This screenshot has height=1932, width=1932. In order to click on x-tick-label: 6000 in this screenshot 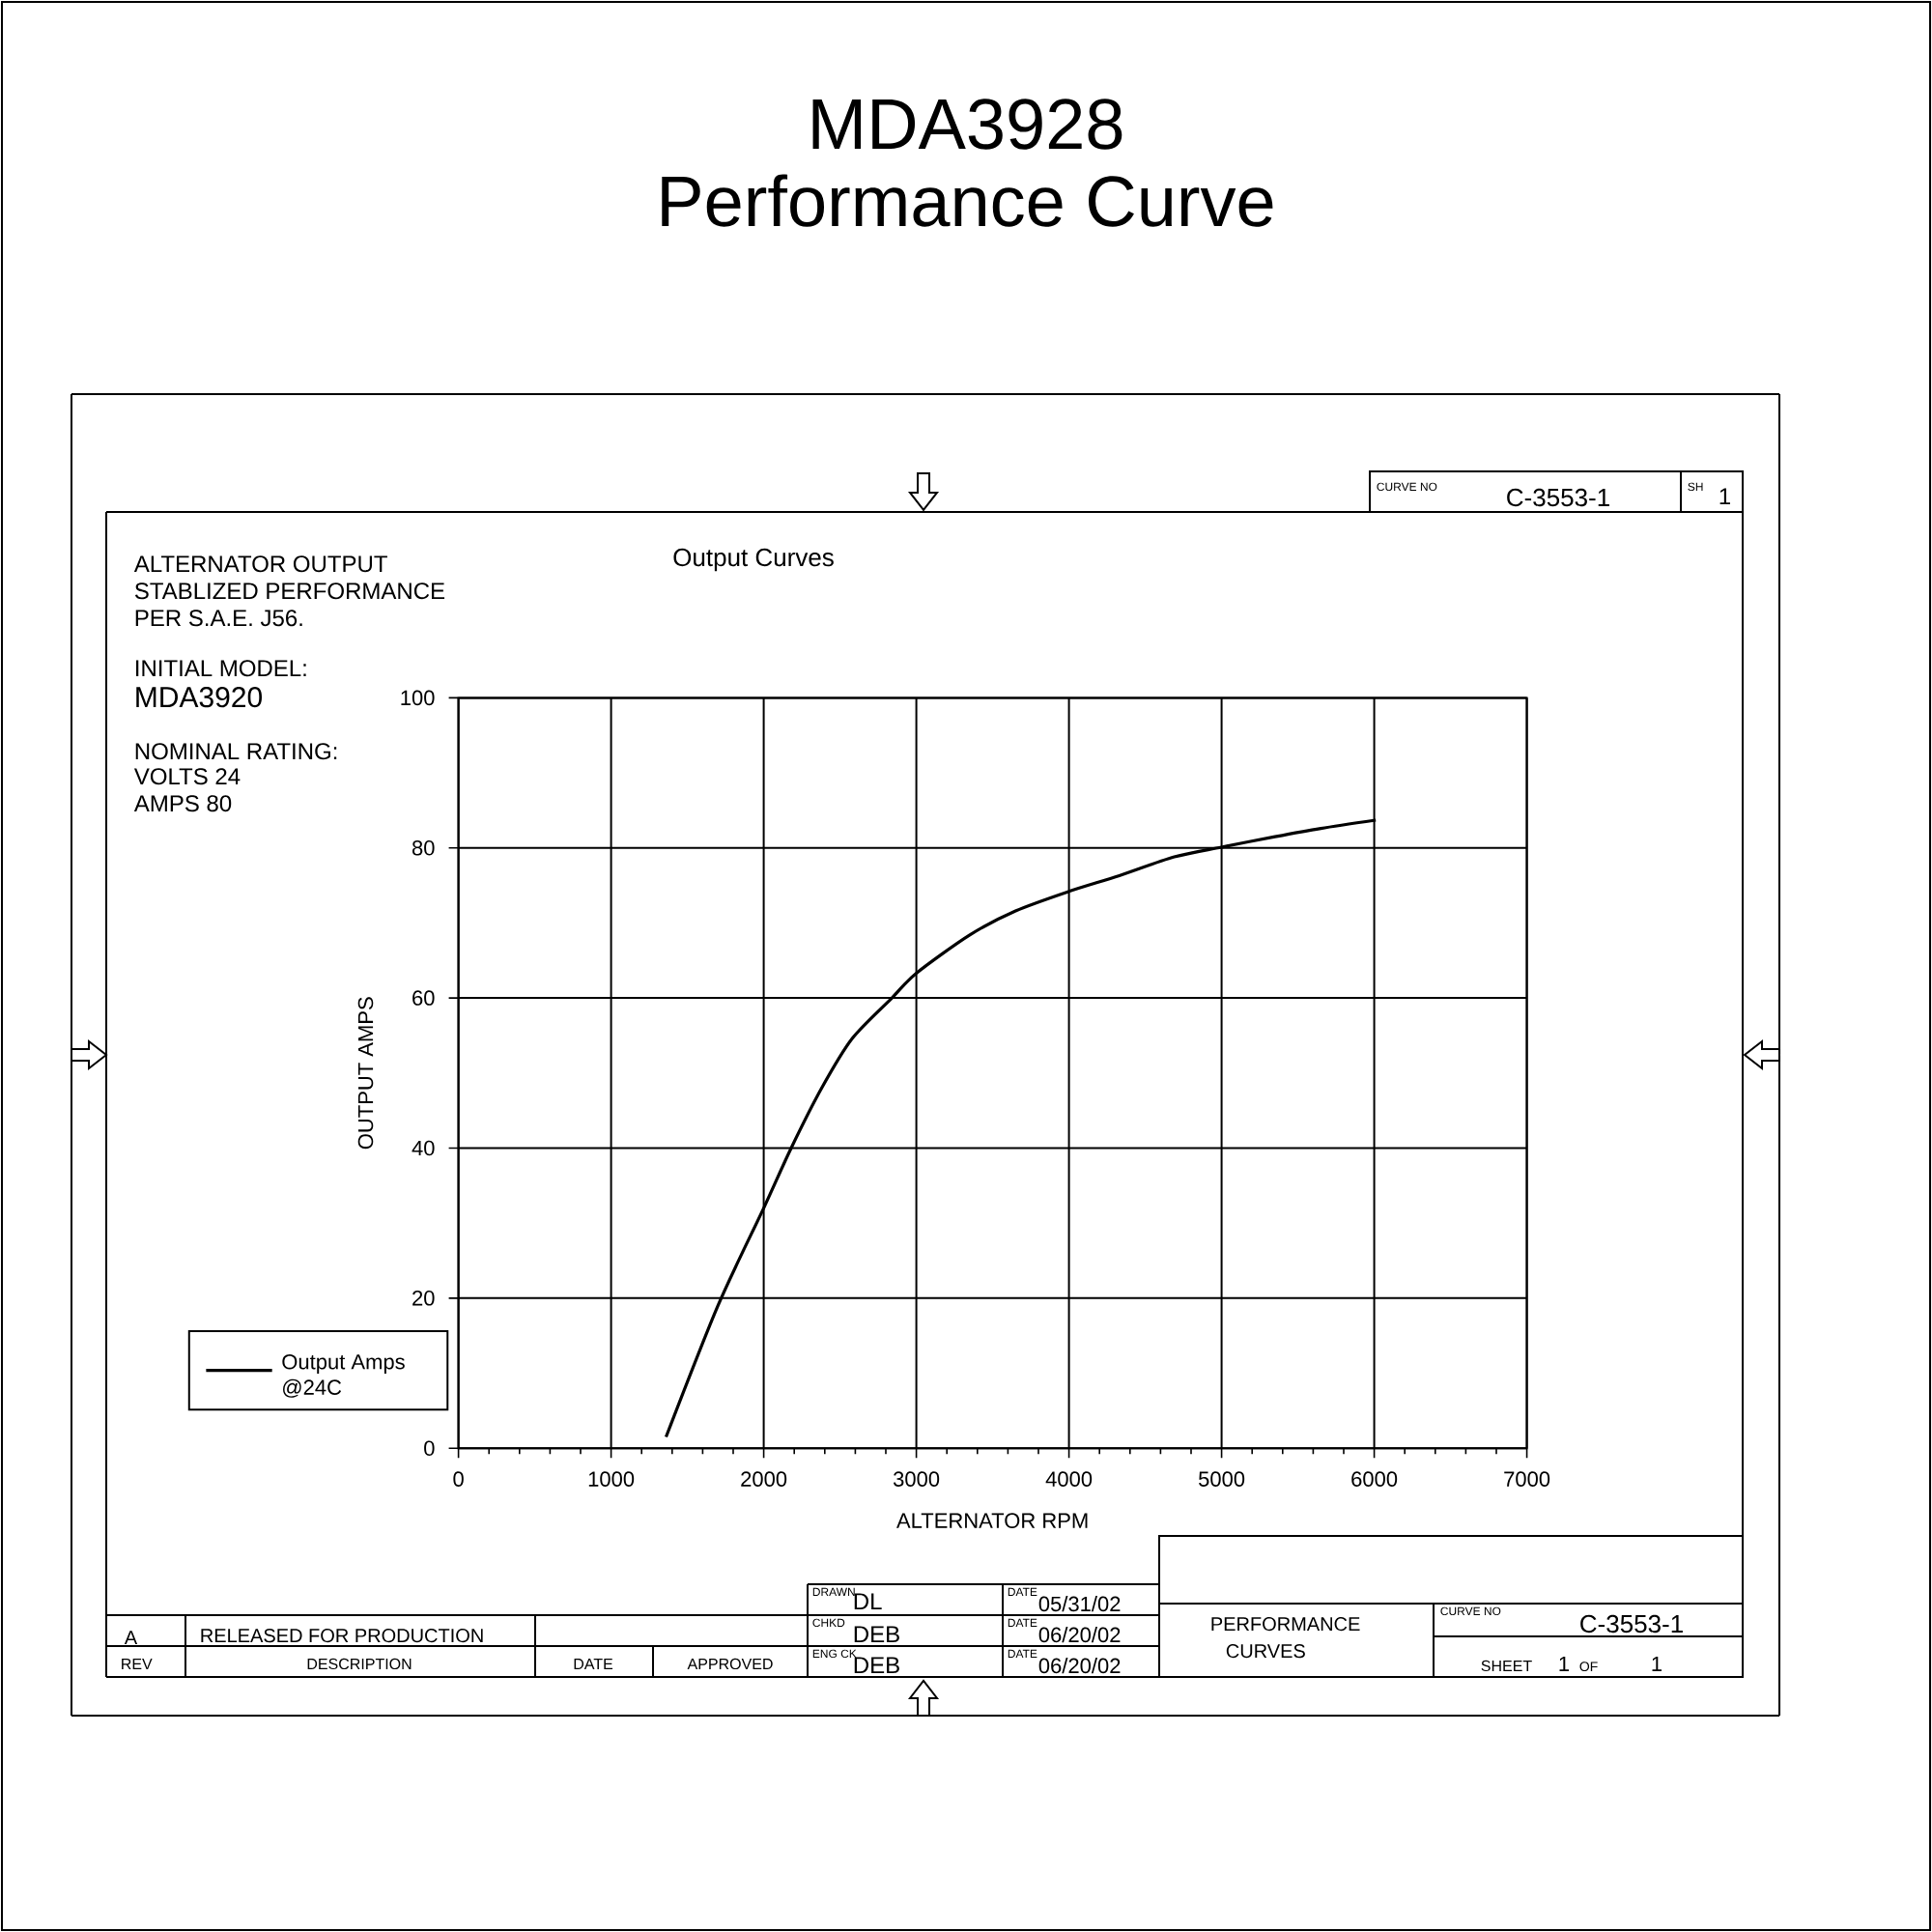, I will do `click(1374, 1479)`.